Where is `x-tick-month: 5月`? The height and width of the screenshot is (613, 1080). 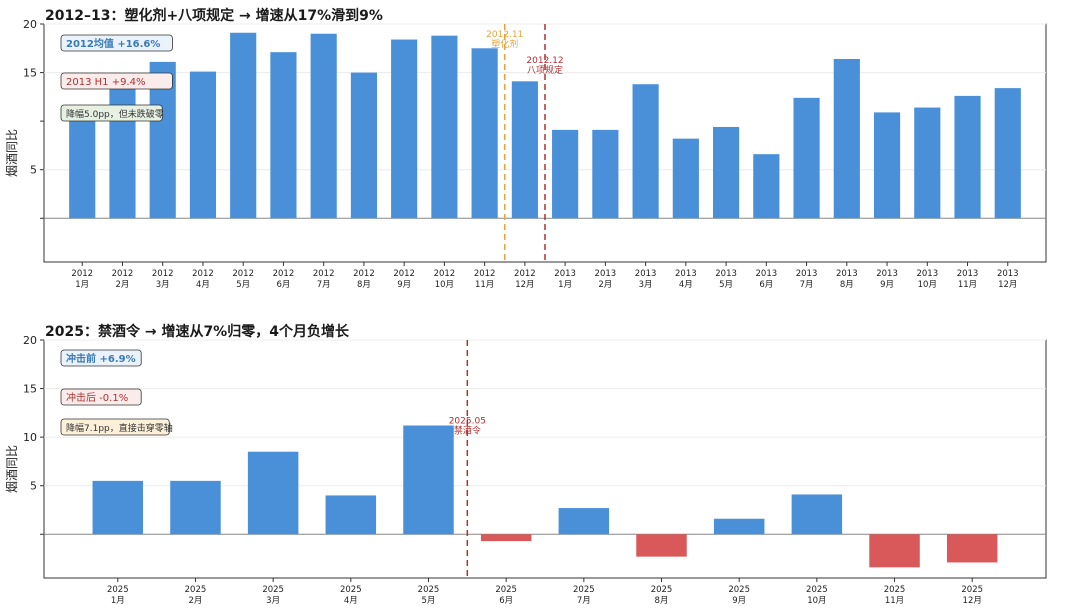 x-tick-month: 5月 is located at coordinates (243, 285).